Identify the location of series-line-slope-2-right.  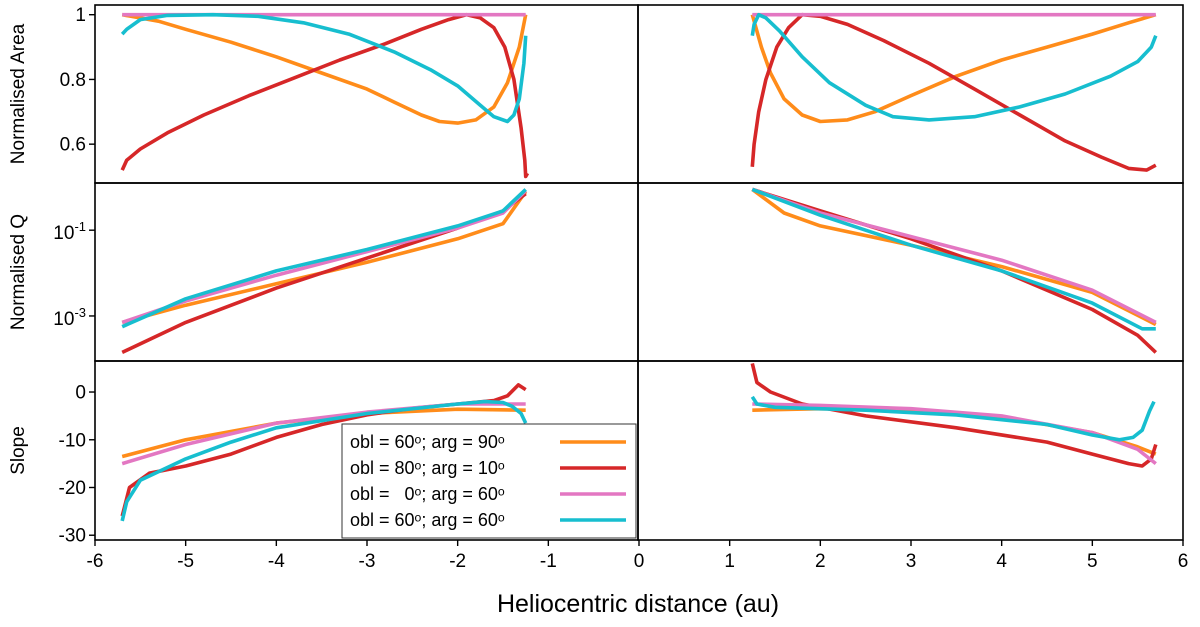
(954, 415).